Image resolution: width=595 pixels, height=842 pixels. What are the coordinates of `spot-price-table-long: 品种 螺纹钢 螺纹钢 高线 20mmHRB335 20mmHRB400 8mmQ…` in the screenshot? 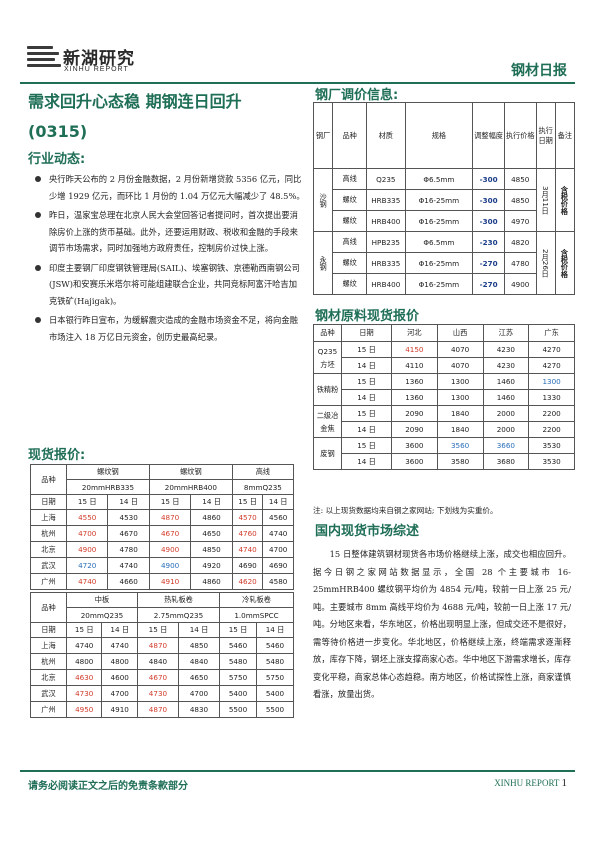 It's located at (162, 527).